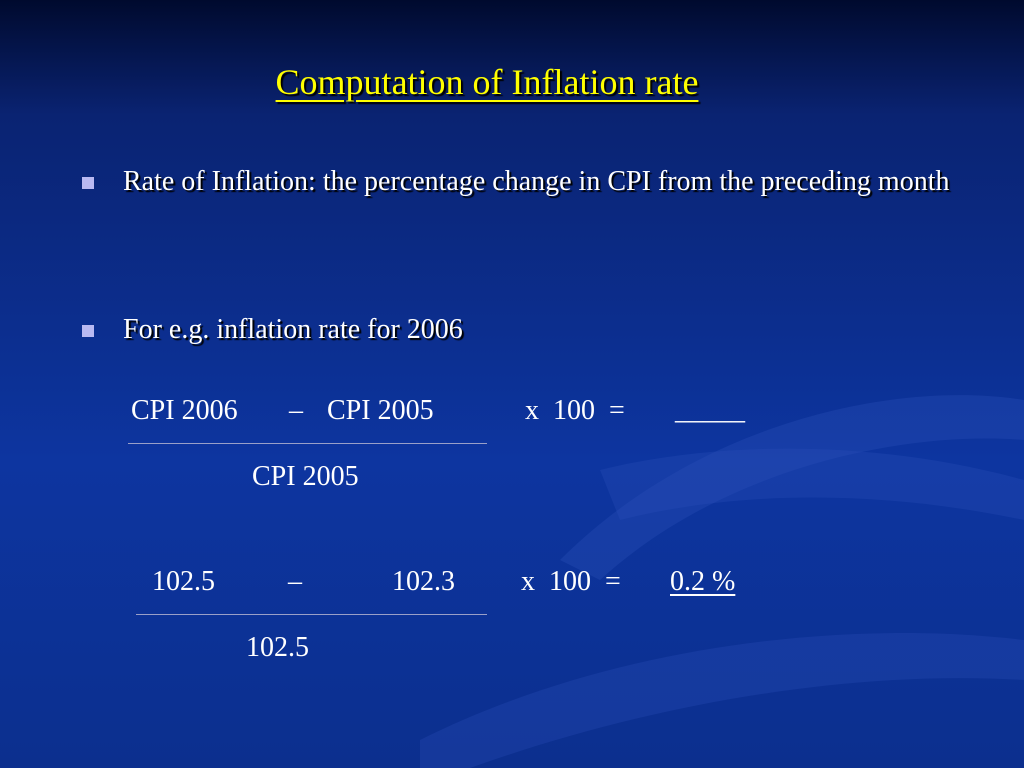 This screenshot has height=768, width=1024. Describe the element at coordinates (710, 410) in the screenshot. I see `result: _____` at that location.